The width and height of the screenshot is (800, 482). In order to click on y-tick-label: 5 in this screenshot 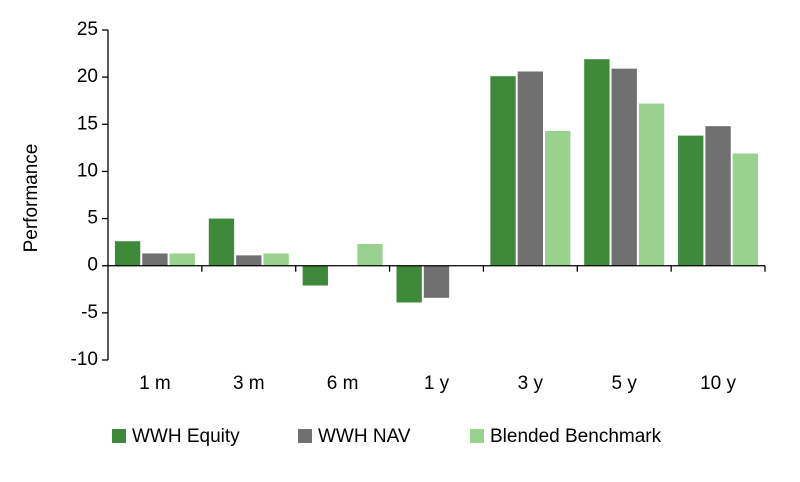, I will do `click(92, 218)`.